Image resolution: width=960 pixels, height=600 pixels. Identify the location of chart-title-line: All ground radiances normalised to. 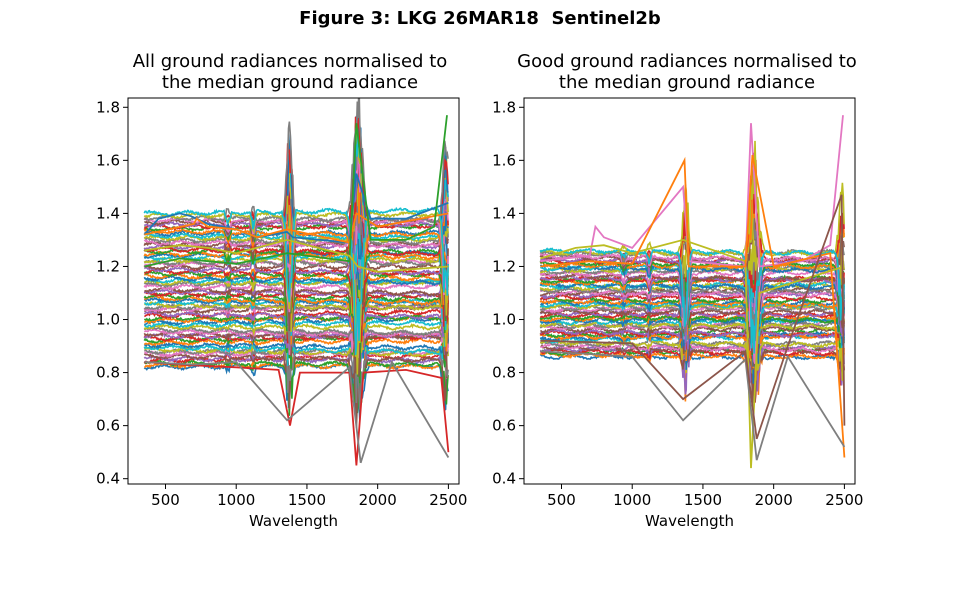
(290, 61).